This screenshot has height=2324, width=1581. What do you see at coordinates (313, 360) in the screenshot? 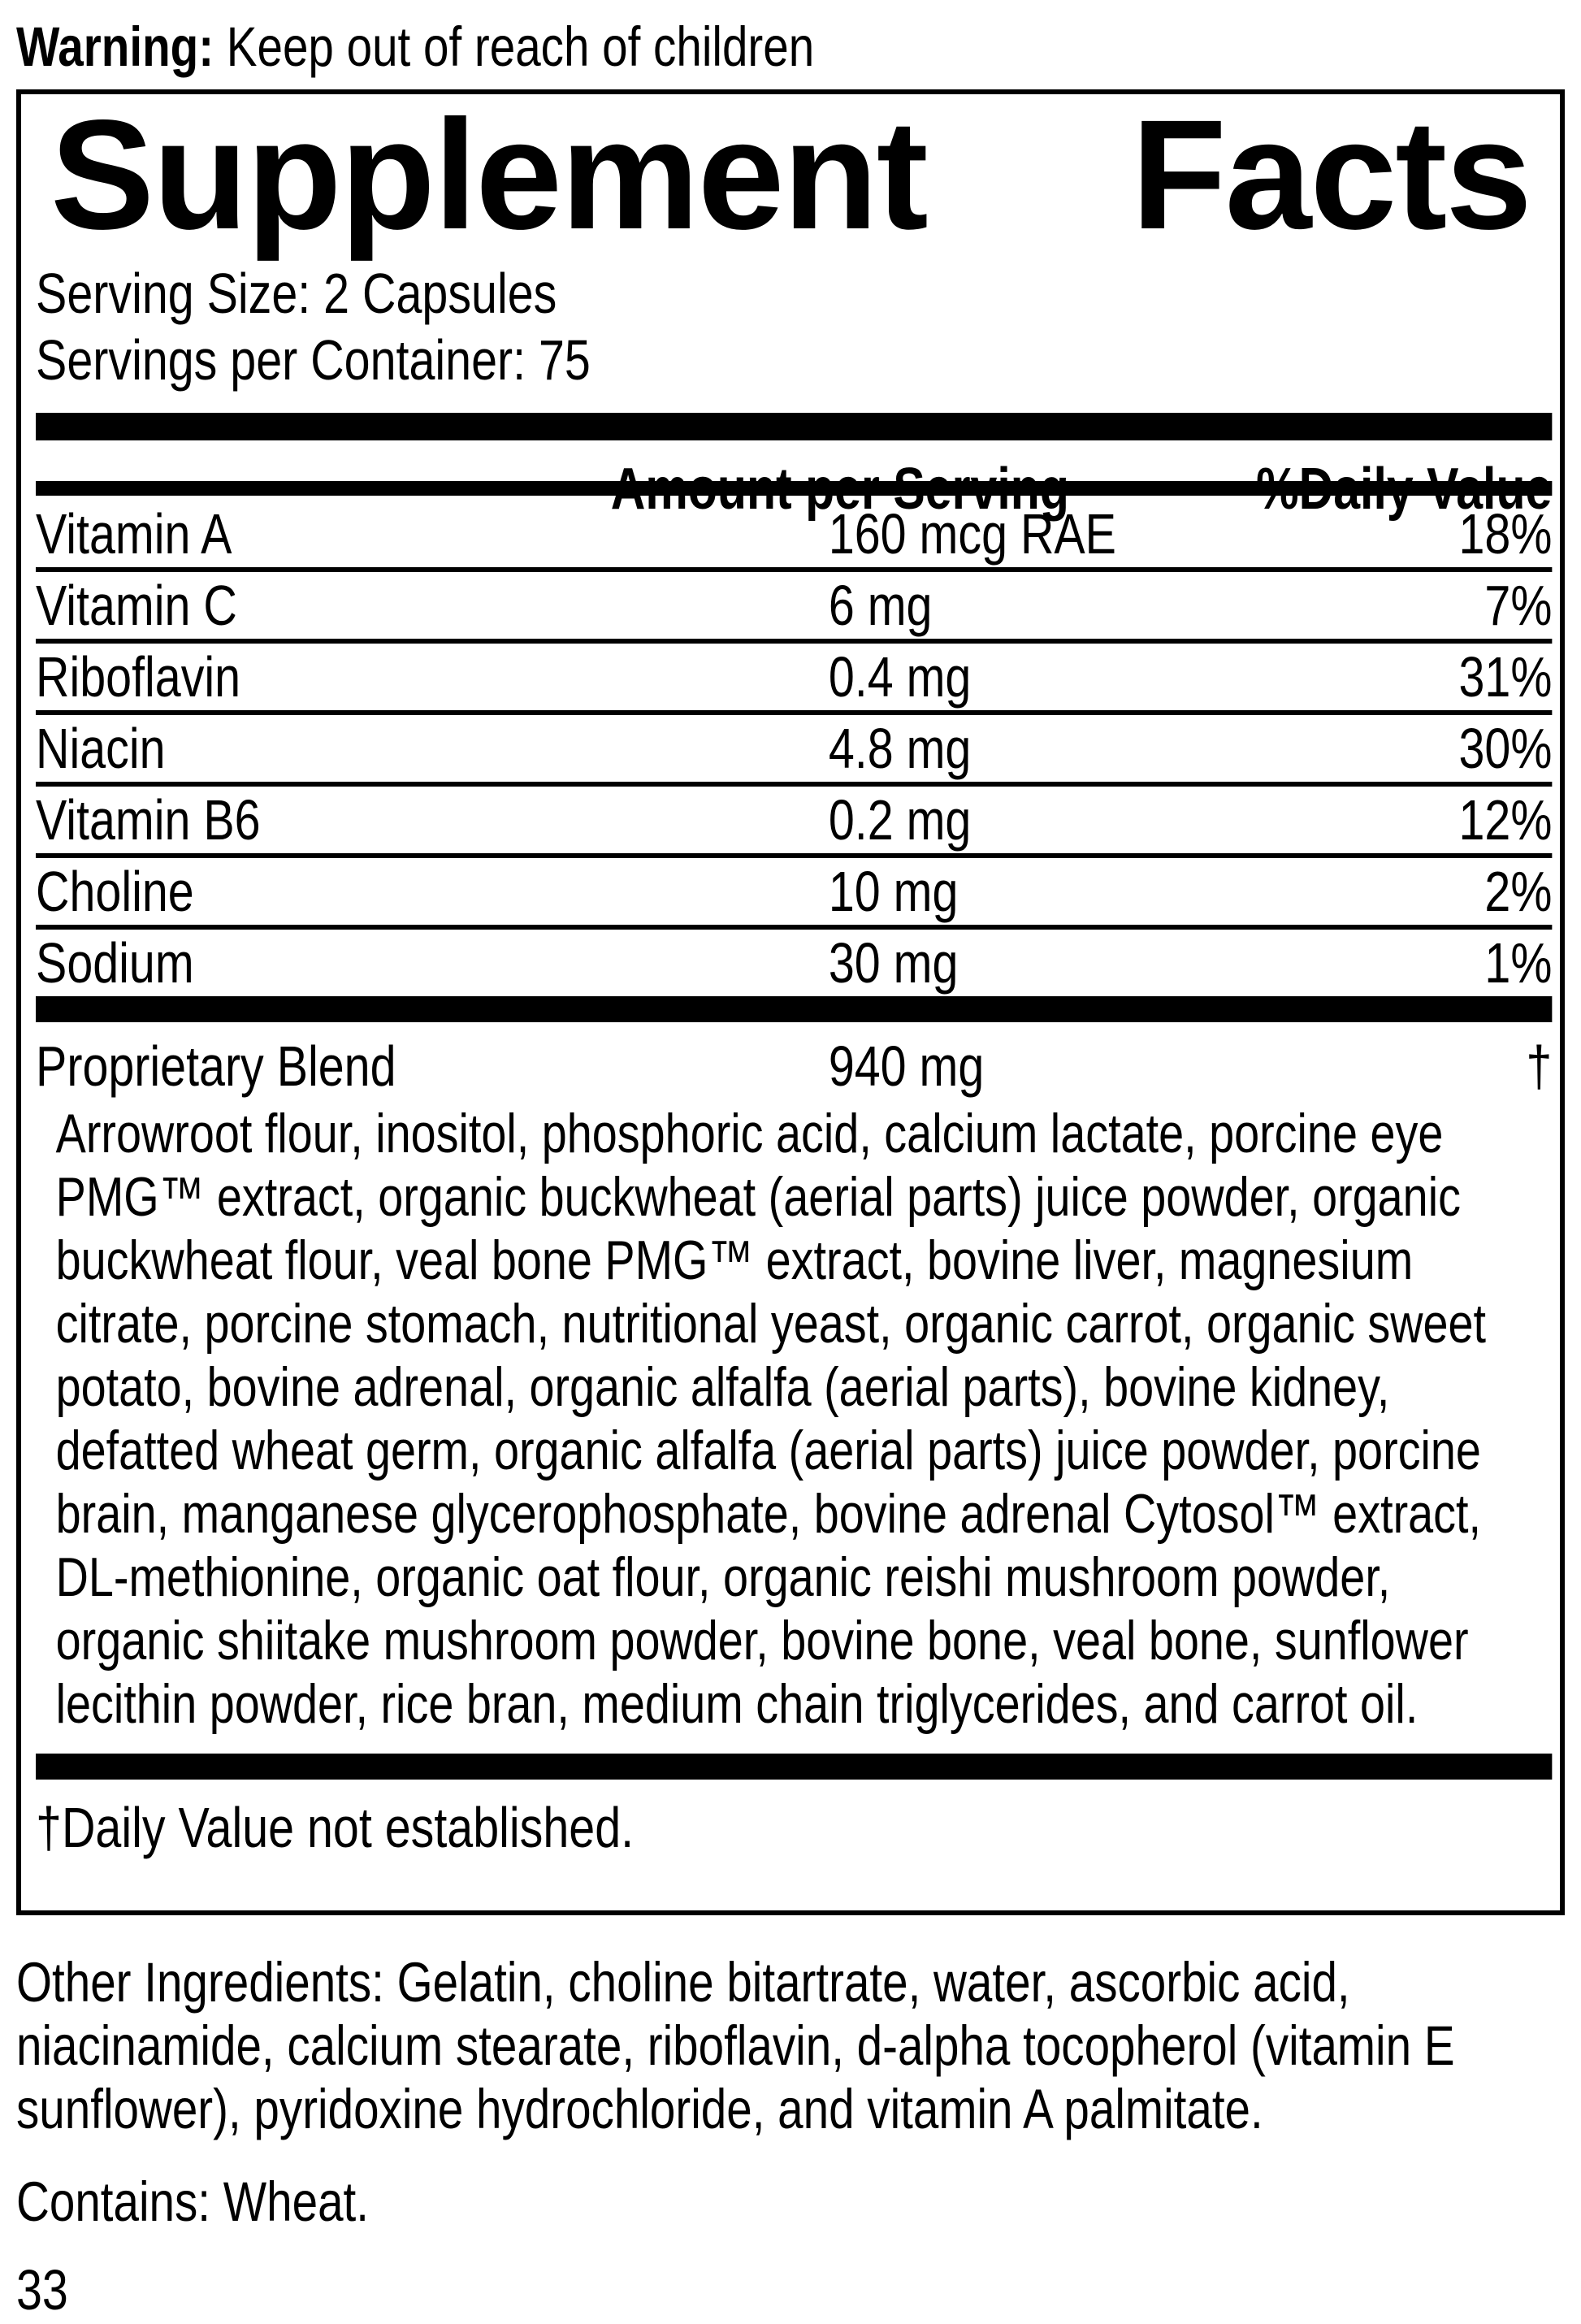
I see `servings-per-container: Servings per Container: 75` at bounding box center [313, 360].